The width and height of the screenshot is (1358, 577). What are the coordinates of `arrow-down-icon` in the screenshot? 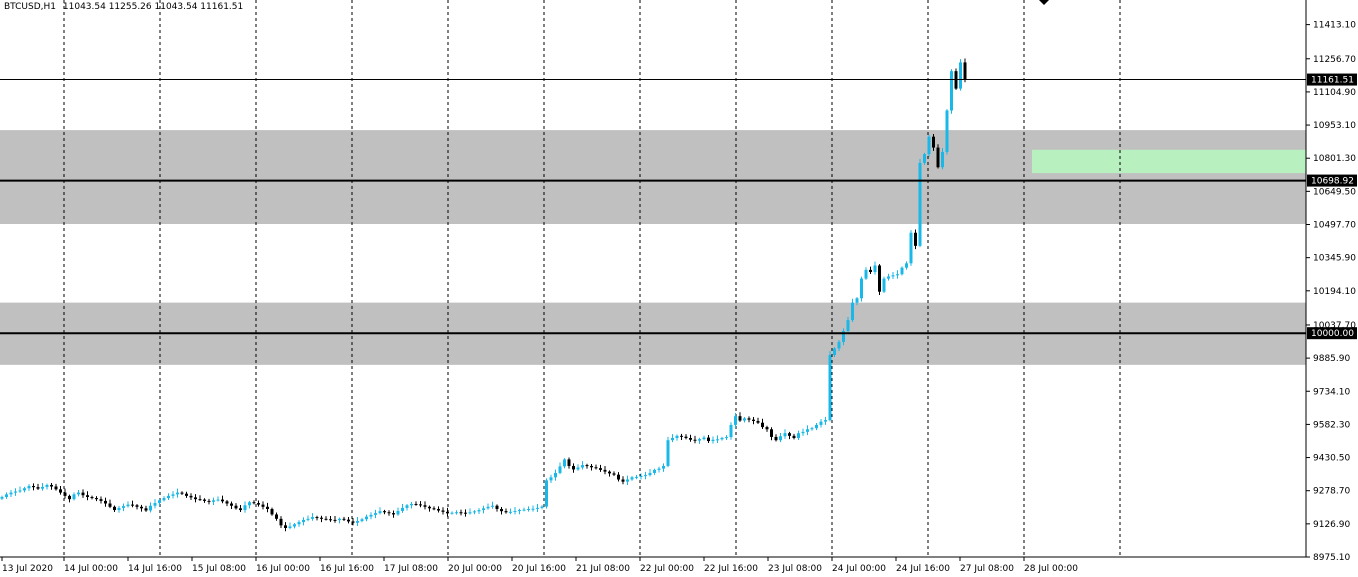 It's located at (1044, 2).